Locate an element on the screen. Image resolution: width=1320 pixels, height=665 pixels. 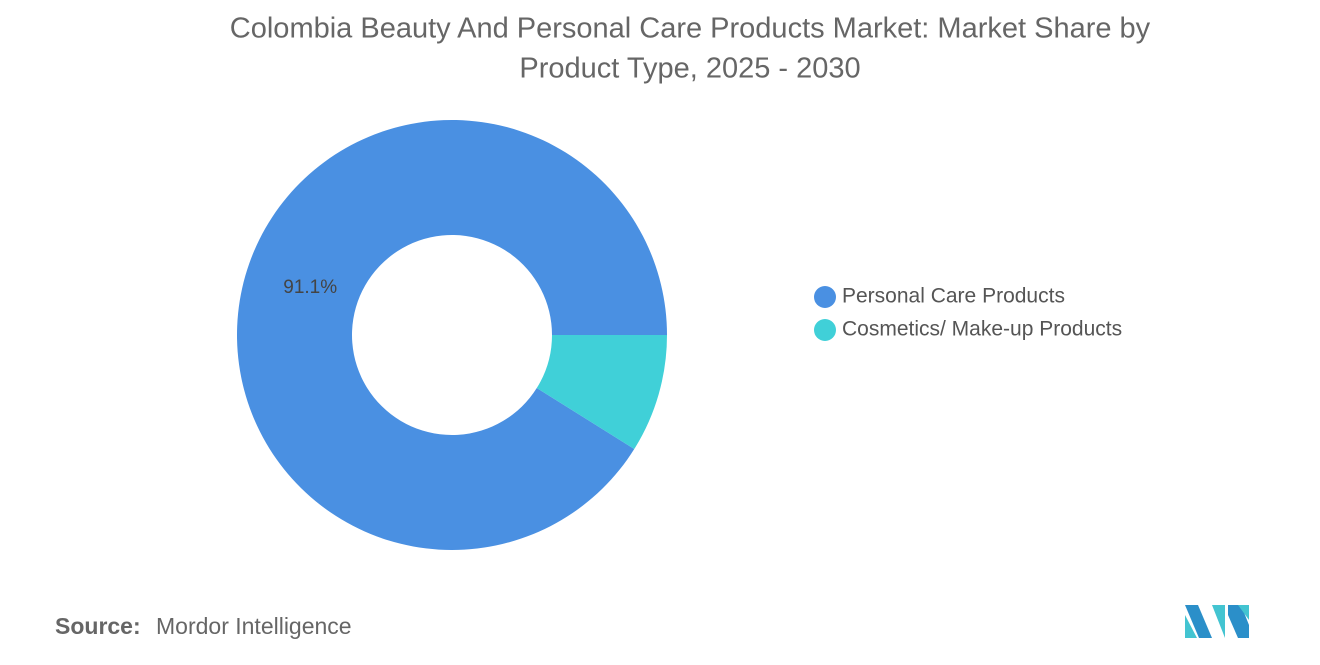
source-label: Source: is located at coordinates (98, 626).